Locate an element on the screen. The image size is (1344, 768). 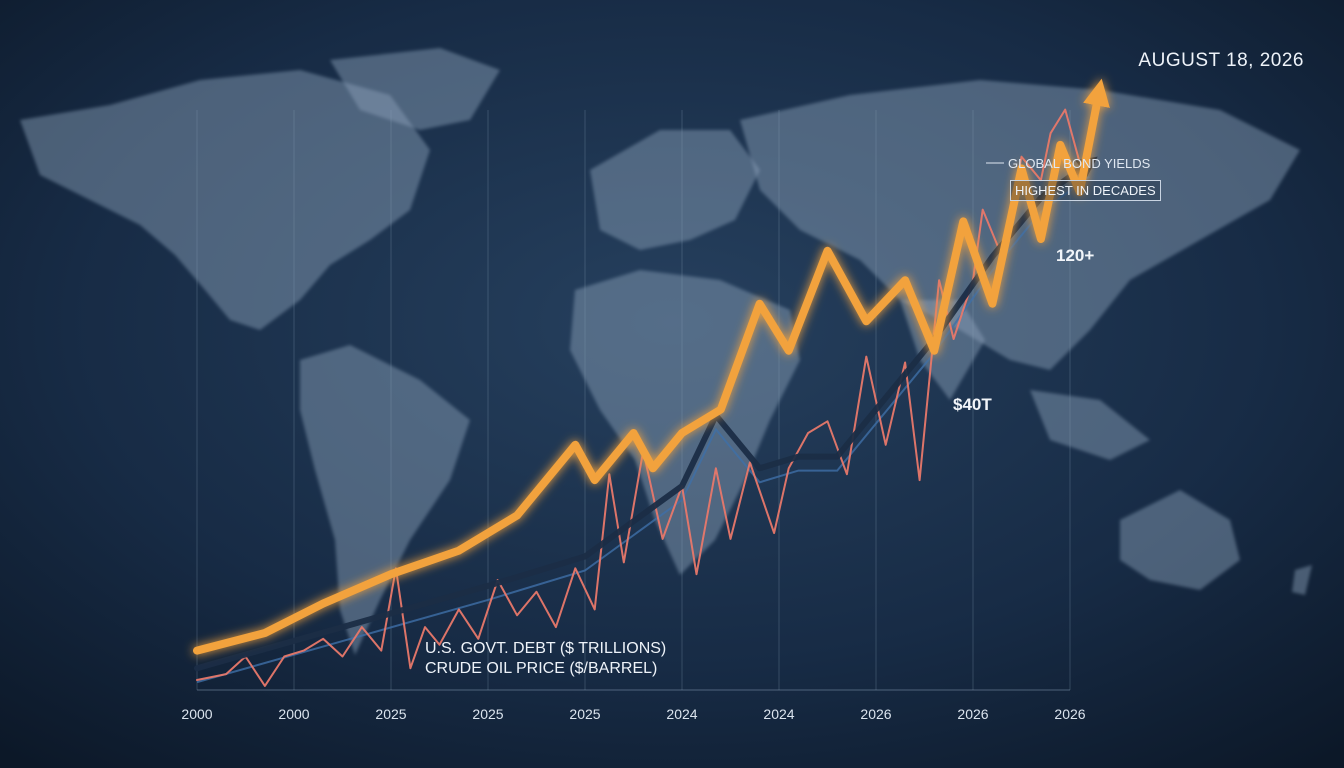
legend-item-crude-oil: CRUDE OIL PRICE ($/BARREL) is located at coordinates (541, 668).